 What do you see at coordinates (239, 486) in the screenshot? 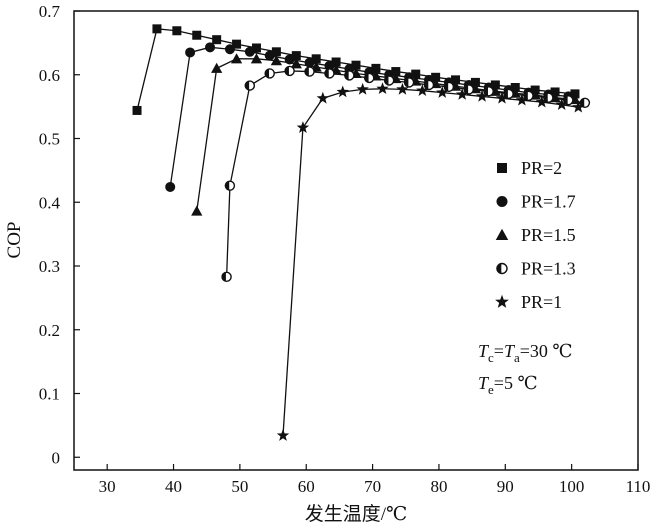
I see `x-tick-label: 50` at bounding box center [239, 486].